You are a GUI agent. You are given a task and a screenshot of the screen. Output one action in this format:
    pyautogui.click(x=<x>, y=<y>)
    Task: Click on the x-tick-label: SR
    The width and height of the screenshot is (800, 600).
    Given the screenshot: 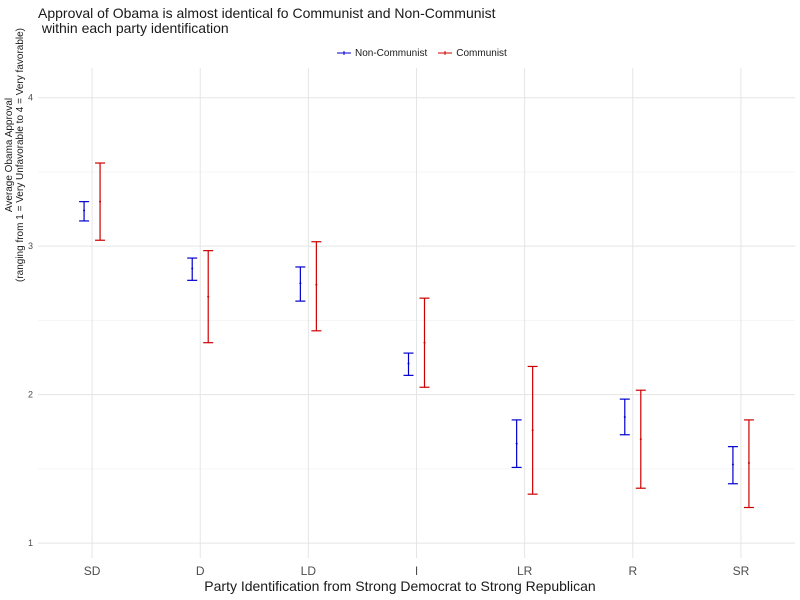 What is the action you would take?
    pyautogui.click(x=741, y=571)
    